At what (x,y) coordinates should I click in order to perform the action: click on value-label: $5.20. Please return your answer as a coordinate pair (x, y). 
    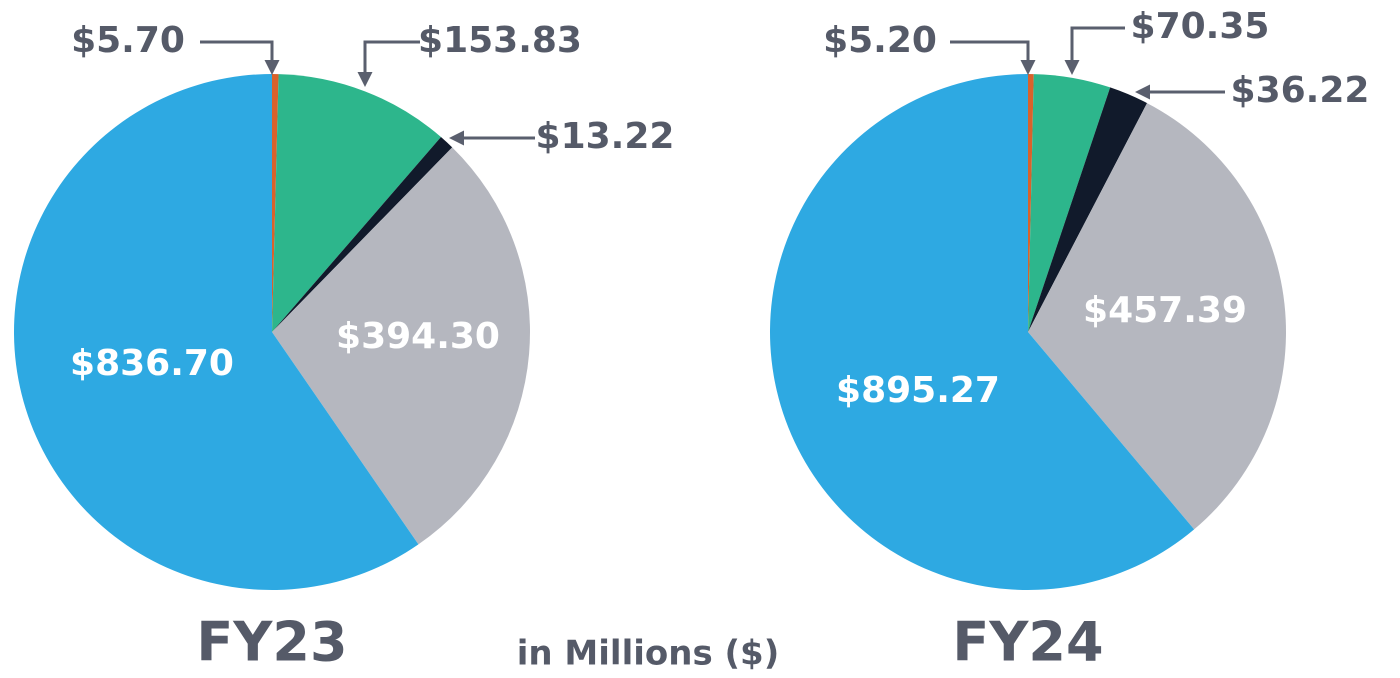
    Looking at the image, I should click on (880, 40).